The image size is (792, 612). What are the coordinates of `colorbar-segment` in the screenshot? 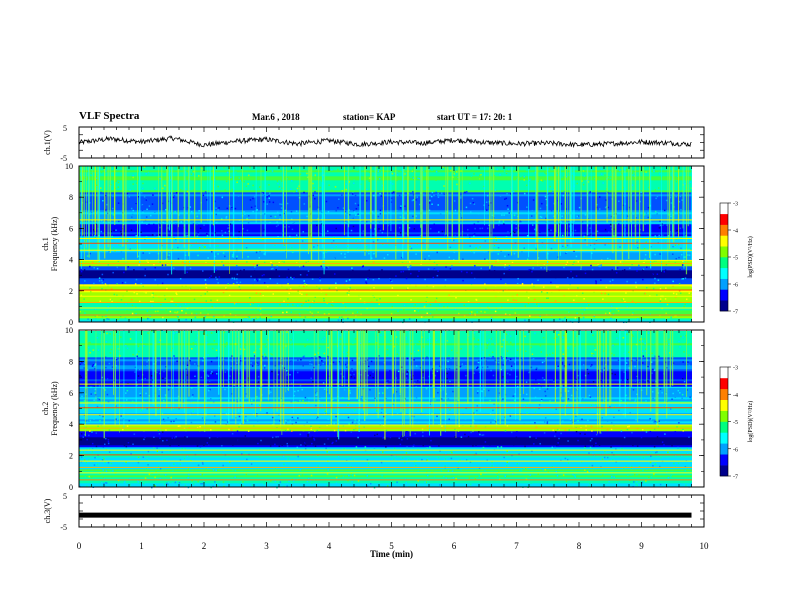 It's located at (724, 295).